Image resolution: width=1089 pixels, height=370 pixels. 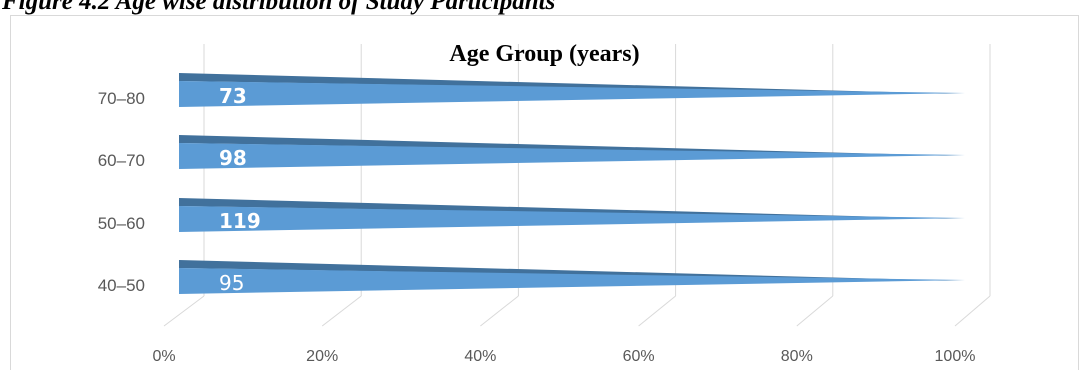 I want to click on data-label: 73, so click(x=233, y=96).